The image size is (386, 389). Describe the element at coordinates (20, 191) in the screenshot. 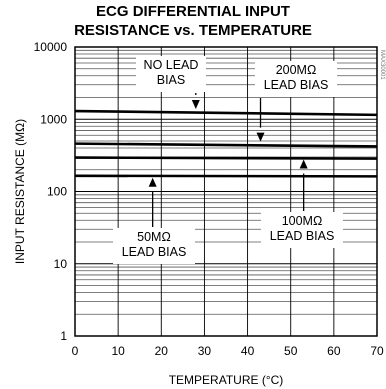

I see `y-axis-label: INPUT RESISTANCE (MΩ)` at that location.